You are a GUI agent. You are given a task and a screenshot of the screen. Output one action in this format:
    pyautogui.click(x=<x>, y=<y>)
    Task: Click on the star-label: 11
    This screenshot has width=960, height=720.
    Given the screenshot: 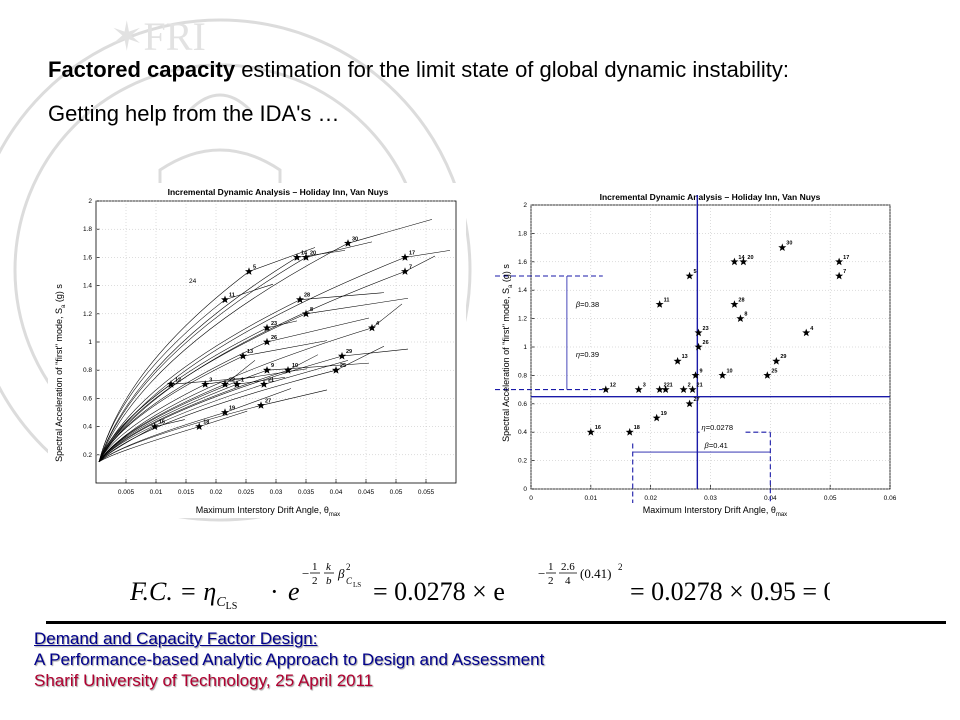 What is the action you would take?
    pyautogui.click(x=232, y=296)
    